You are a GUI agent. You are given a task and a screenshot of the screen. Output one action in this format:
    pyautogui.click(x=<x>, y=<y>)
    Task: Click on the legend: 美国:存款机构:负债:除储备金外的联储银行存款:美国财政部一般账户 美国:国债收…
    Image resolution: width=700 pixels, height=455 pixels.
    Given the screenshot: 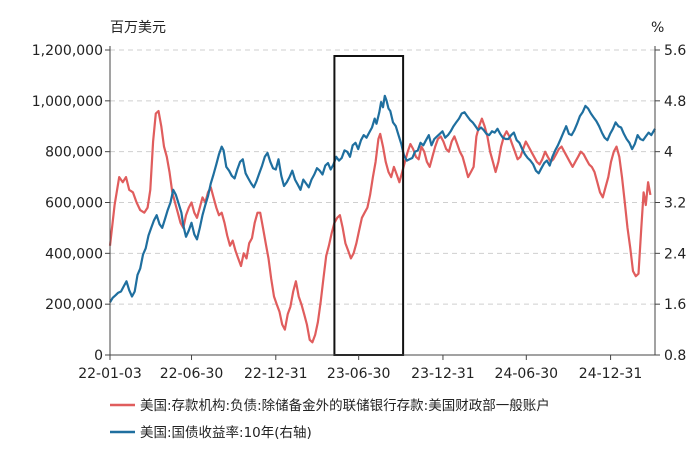 What is the action you would take?
    pyautogui.click(x=330, y=419)
    